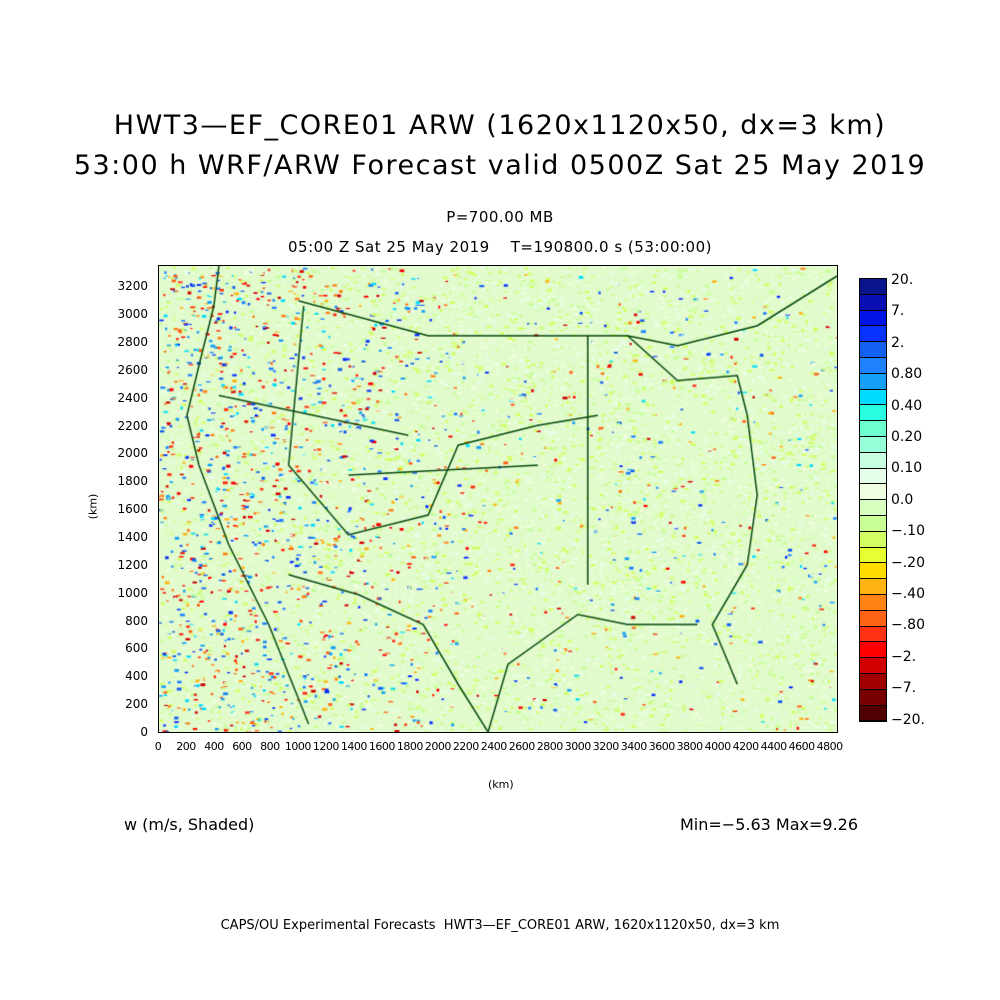  I want to click on x-tick-label: 200, so click(186, 746).